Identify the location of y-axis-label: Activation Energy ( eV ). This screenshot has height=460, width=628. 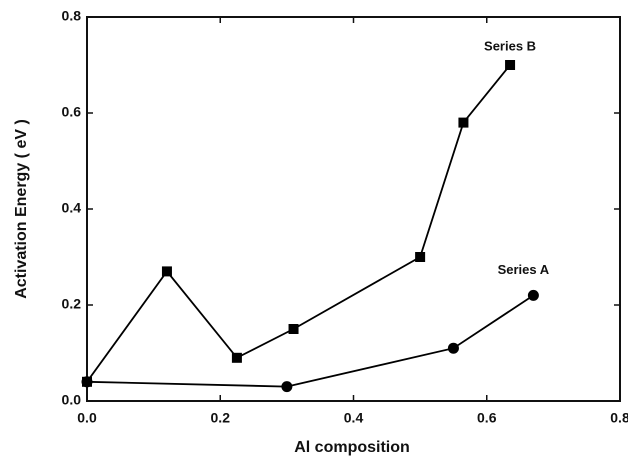
(21, 209).